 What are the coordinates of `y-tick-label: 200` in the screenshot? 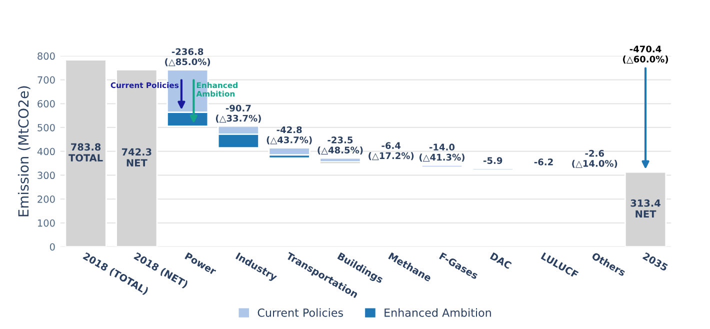 It's located at (46, 199).